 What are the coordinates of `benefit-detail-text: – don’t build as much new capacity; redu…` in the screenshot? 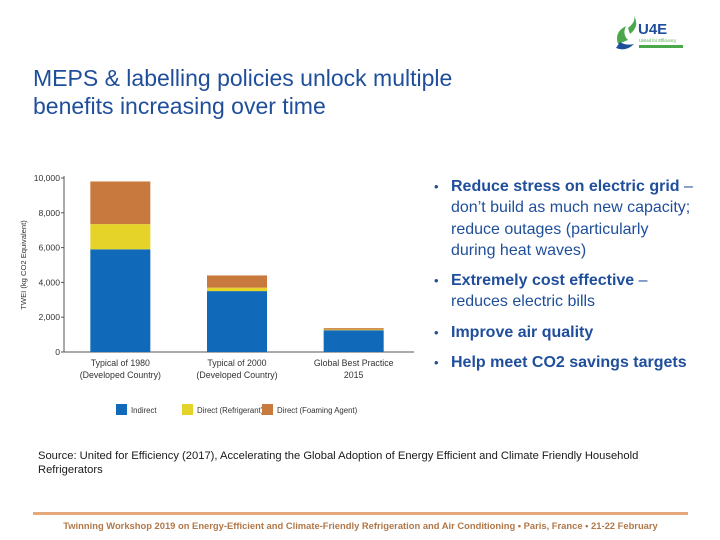 It's located at (572, 218).